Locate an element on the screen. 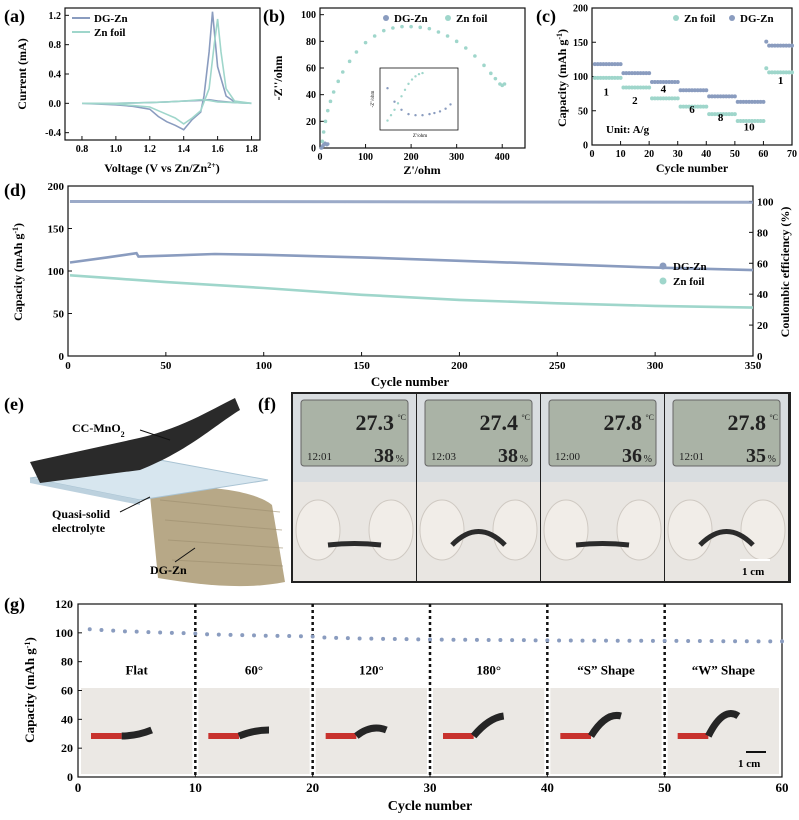 The image size is (799, 820). inset-x-label-b: Z'/ohm is located at coordinates (420, 136).